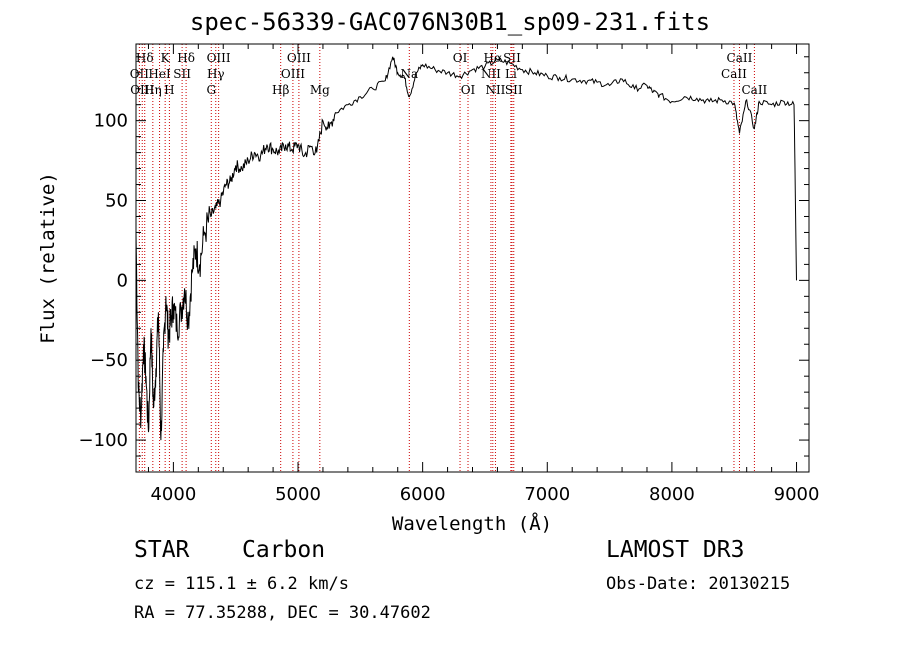 This screenshot has width=900, height=649. I want to click on y-tick-label: −50, so click(109, 360).